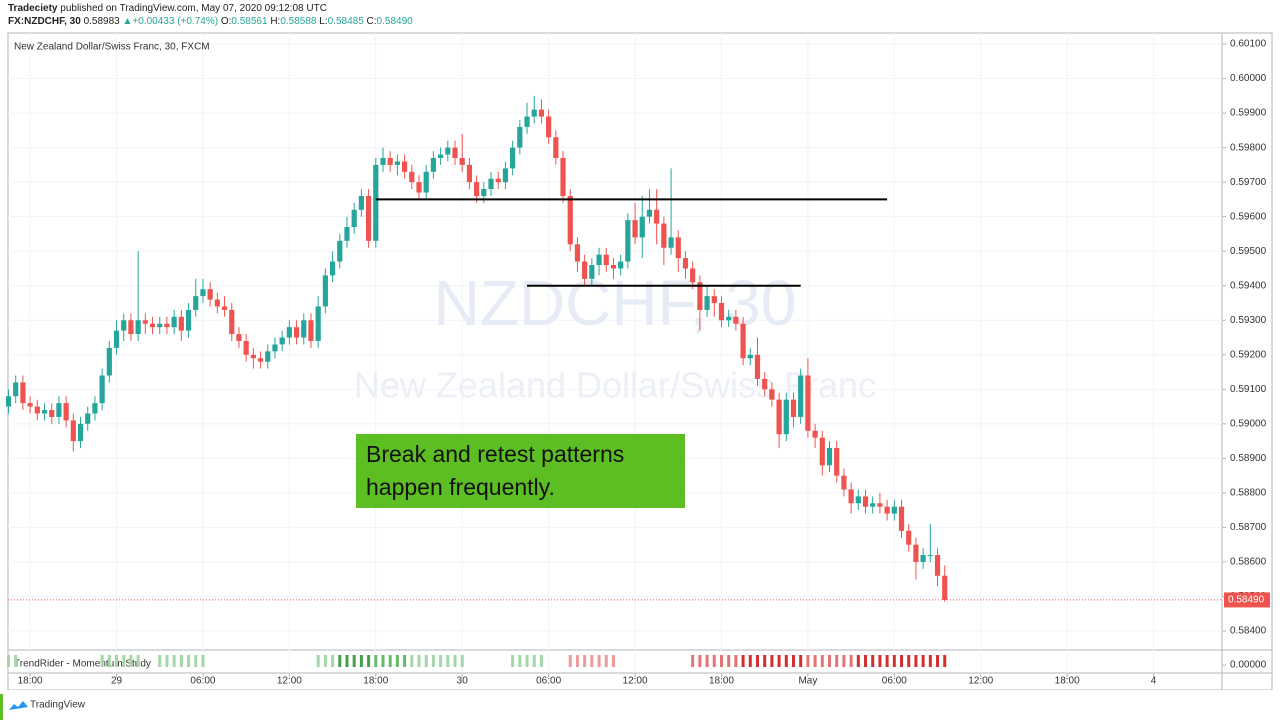 The width and height of the screenshot is (1280, 720). Describe the element at coordinates (1248, 527) in the screenshot. I see `y-tick-label: 0.58700` at that location.